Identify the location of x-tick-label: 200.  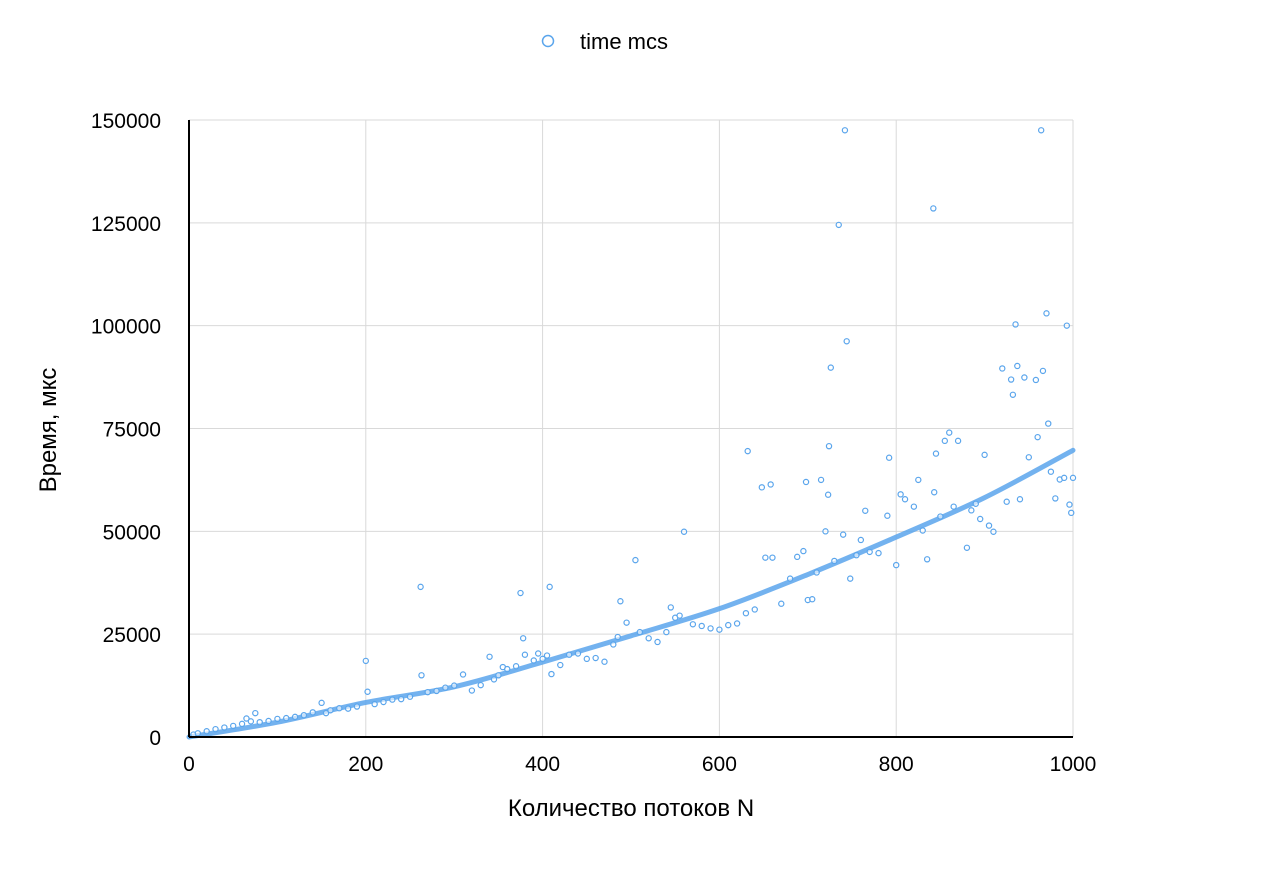
(365, 764).